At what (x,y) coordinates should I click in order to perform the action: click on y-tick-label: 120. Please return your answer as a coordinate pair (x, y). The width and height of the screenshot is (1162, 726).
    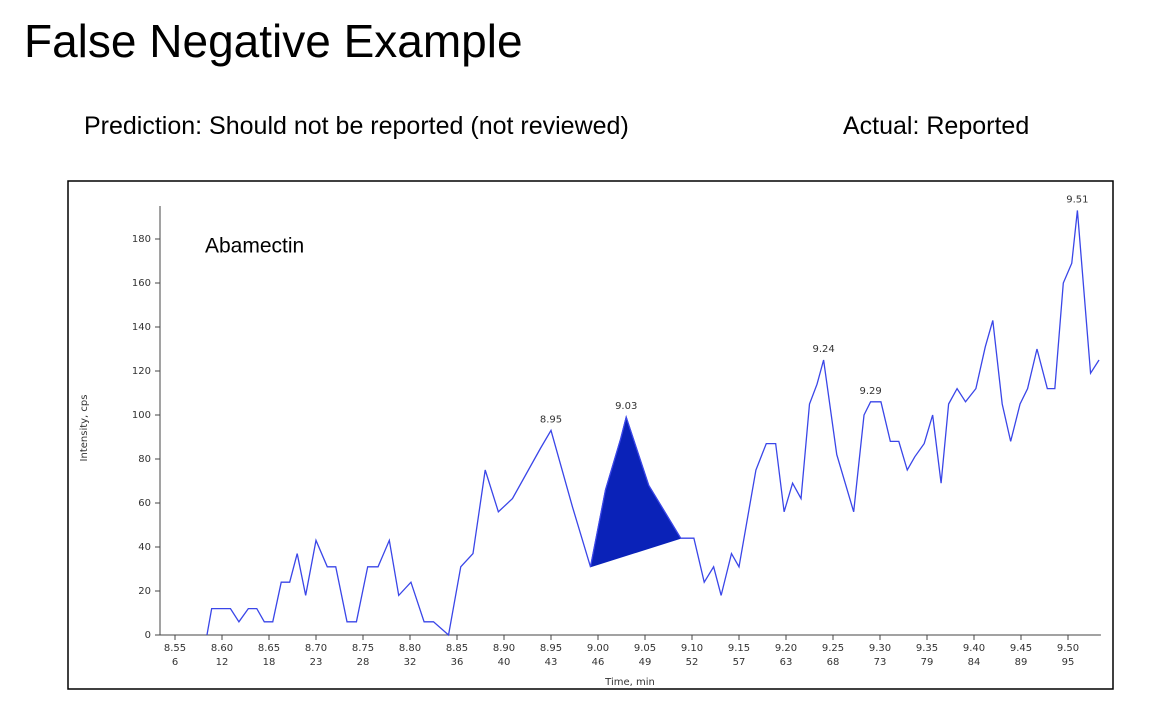
    Looking at the image, I should click on (141, 371).